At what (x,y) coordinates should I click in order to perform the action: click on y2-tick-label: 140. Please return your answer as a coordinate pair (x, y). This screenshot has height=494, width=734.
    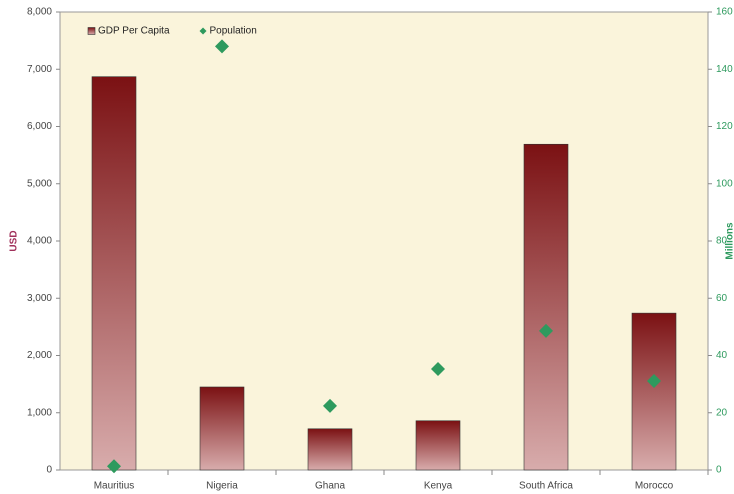
    Looking at the image, I should click on (724, 69).